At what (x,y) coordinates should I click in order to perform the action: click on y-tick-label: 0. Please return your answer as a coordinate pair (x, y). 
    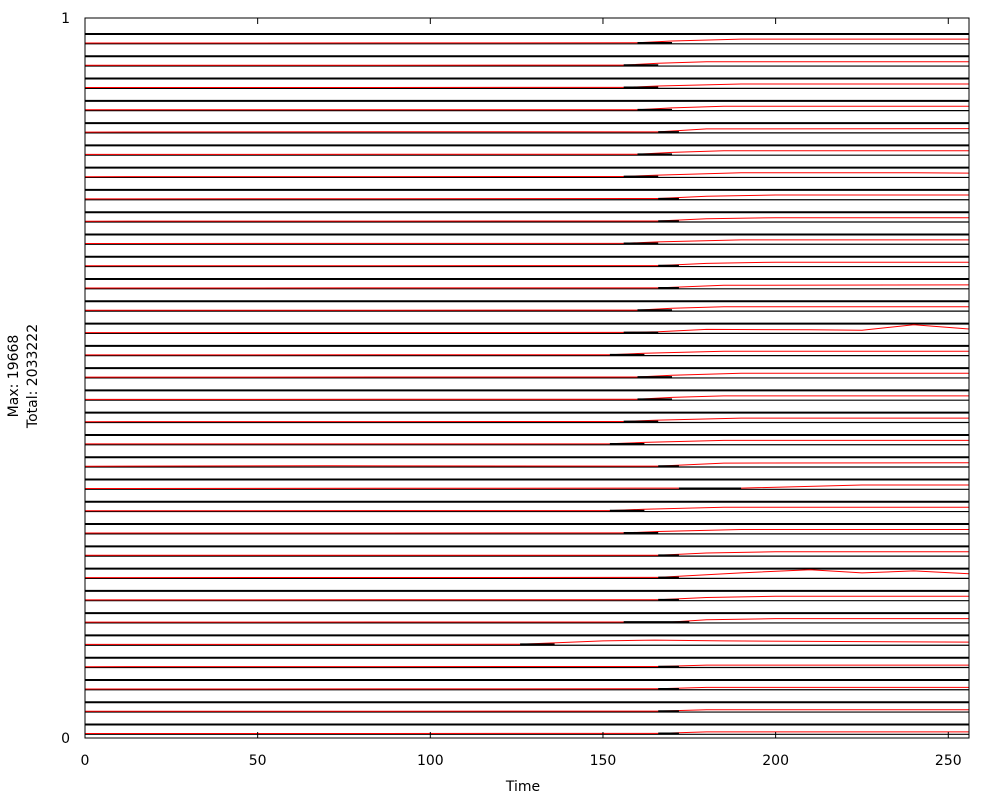
    Looking at the image, I should click on (65, 739).